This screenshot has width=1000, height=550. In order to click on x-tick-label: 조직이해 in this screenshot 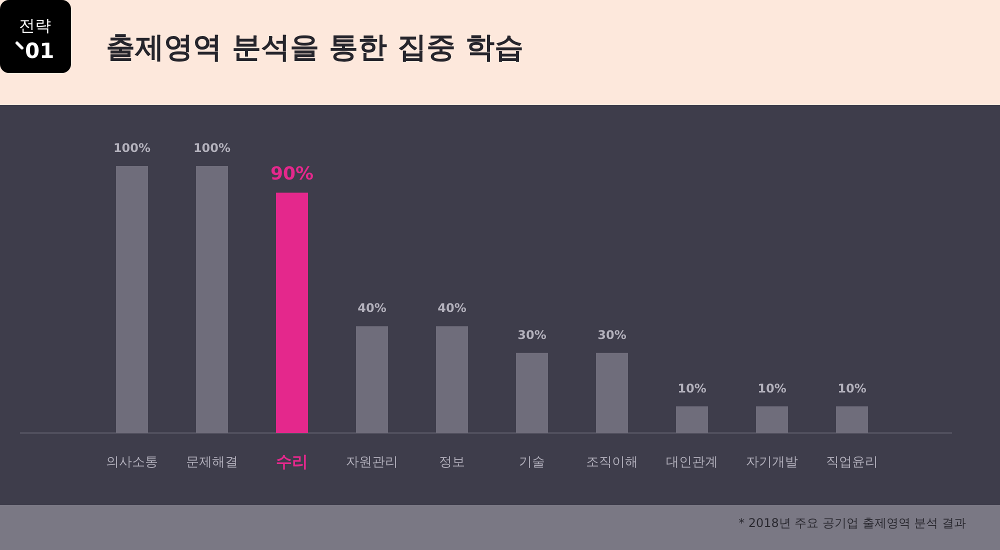, I will do `click(612, 462)`.